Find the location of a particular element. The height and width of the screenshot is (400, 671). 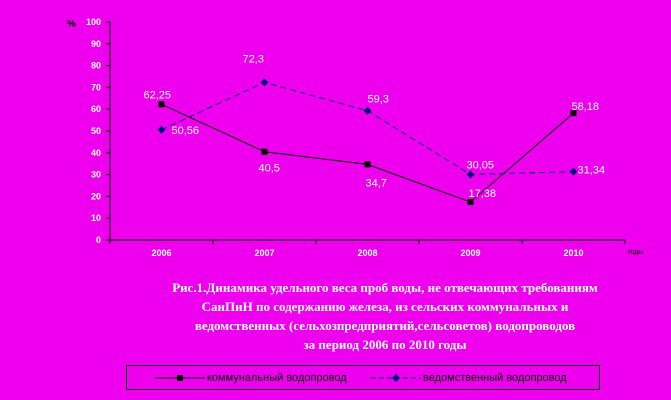

y-tick-label: 0 is located at coordinates (98, 240).